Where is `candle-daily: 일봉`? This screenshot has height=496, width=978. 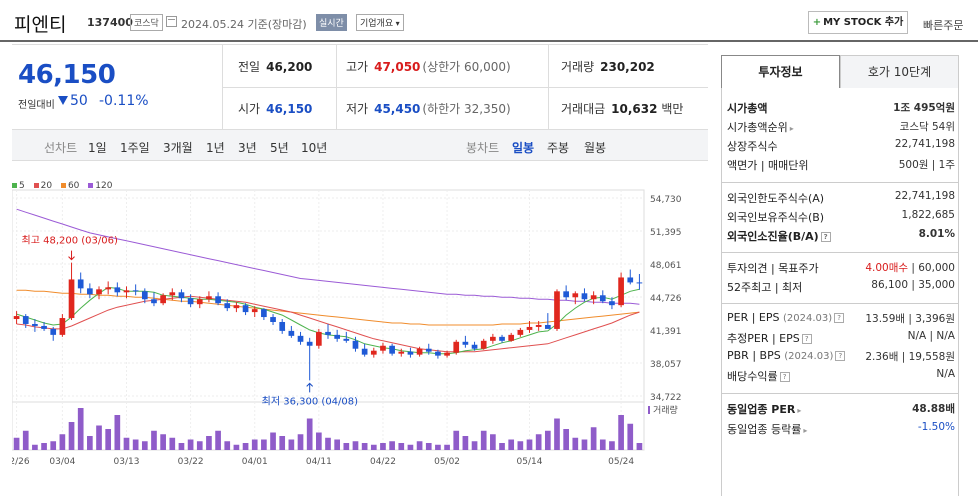
candle-daily: 일봉 is located at coordinates (523, 148).